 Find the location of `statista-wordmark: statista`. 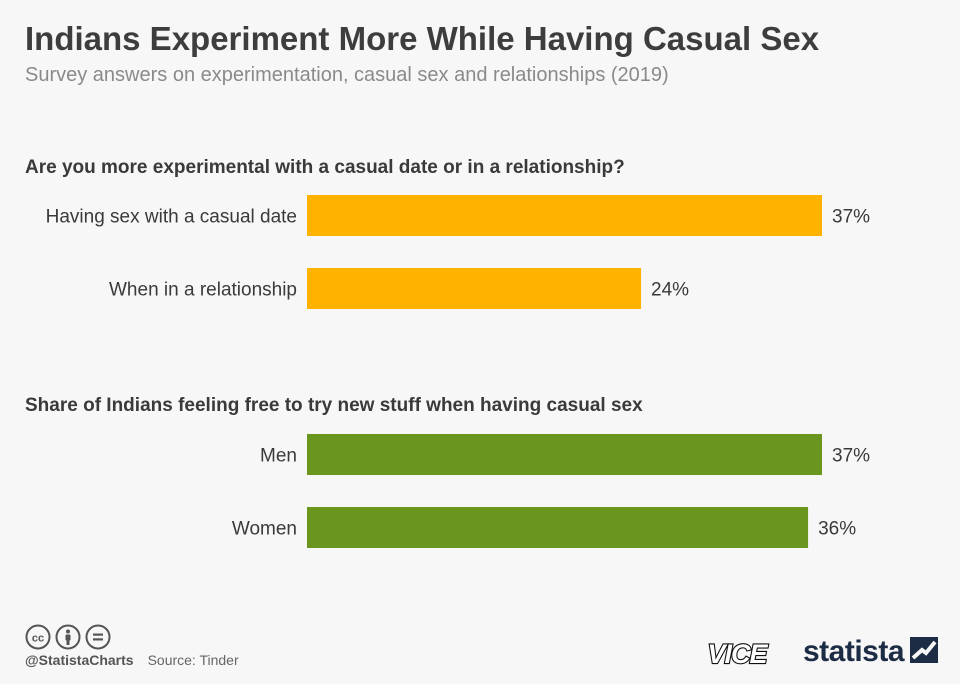

statista-wordmark: statista is located at coordinates (854, 651).